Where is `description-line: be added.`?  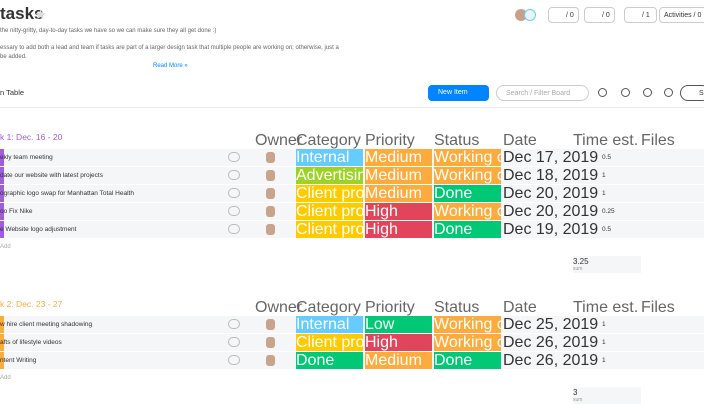
description-line: be added. is located at coordinates (13, 57).